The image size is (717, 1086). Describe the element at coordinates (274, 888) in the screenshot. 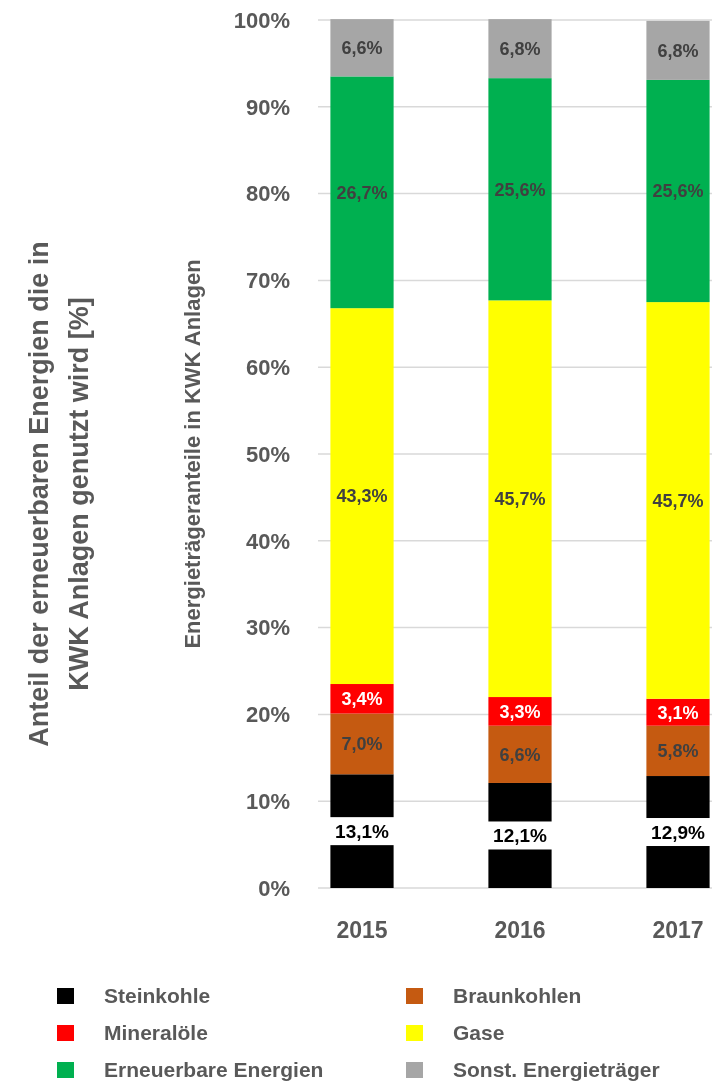

I see `y-tick-label: 0%` at that location.